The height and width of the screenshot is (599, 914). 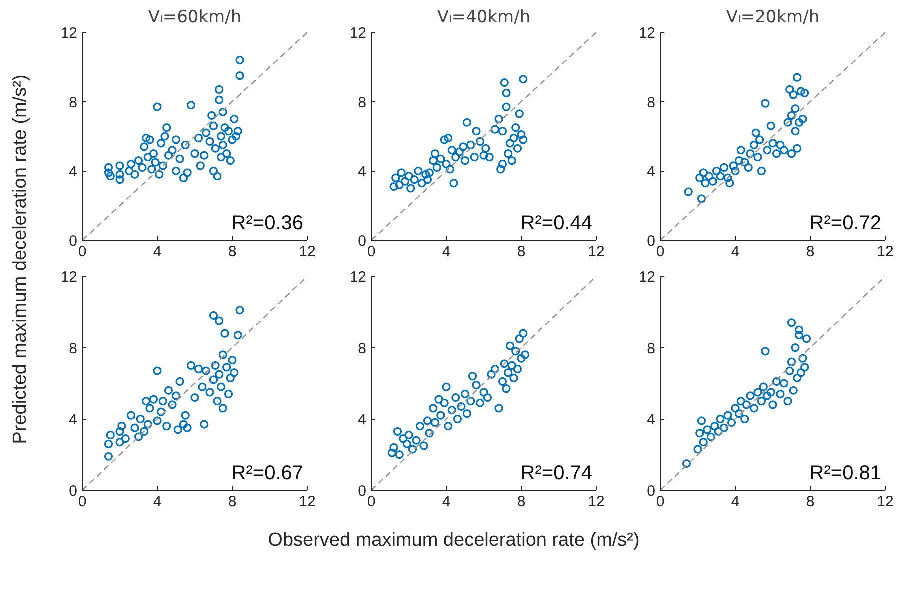 I want to click on chart-title: Vₗ=40km/h, so click(x=484, y=18).